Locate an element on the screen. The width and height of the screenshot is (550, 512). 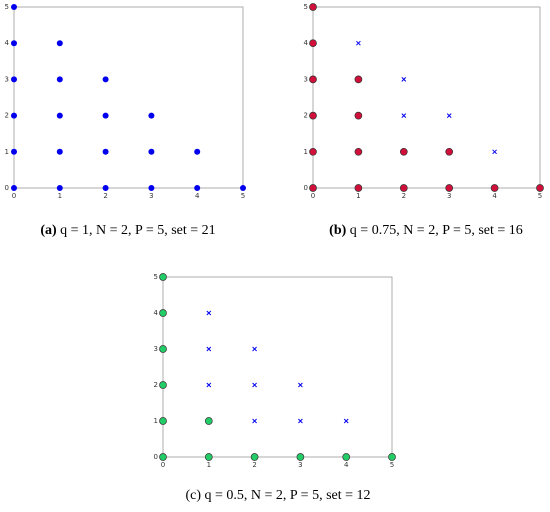
caption: (b) q = 0.75, N = 2, P = 5, set = 16 is located at coordinates (426, 230).